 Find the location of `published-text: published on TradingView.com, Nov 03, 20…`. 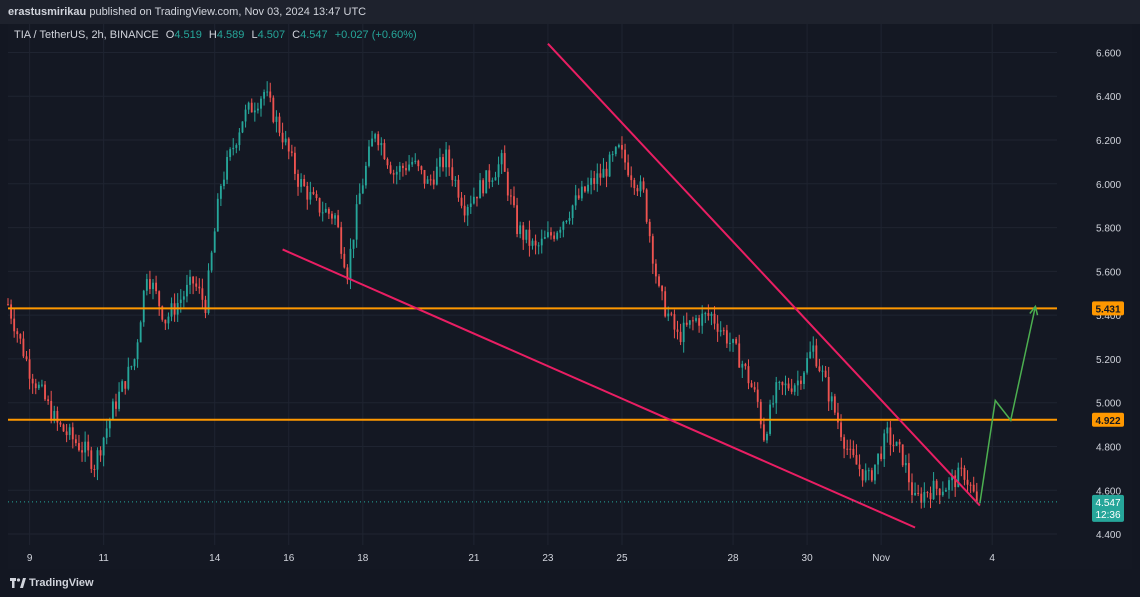

published-text: published on TradingView.com, Nov 03, 20… is located at coordinates (228, 12).